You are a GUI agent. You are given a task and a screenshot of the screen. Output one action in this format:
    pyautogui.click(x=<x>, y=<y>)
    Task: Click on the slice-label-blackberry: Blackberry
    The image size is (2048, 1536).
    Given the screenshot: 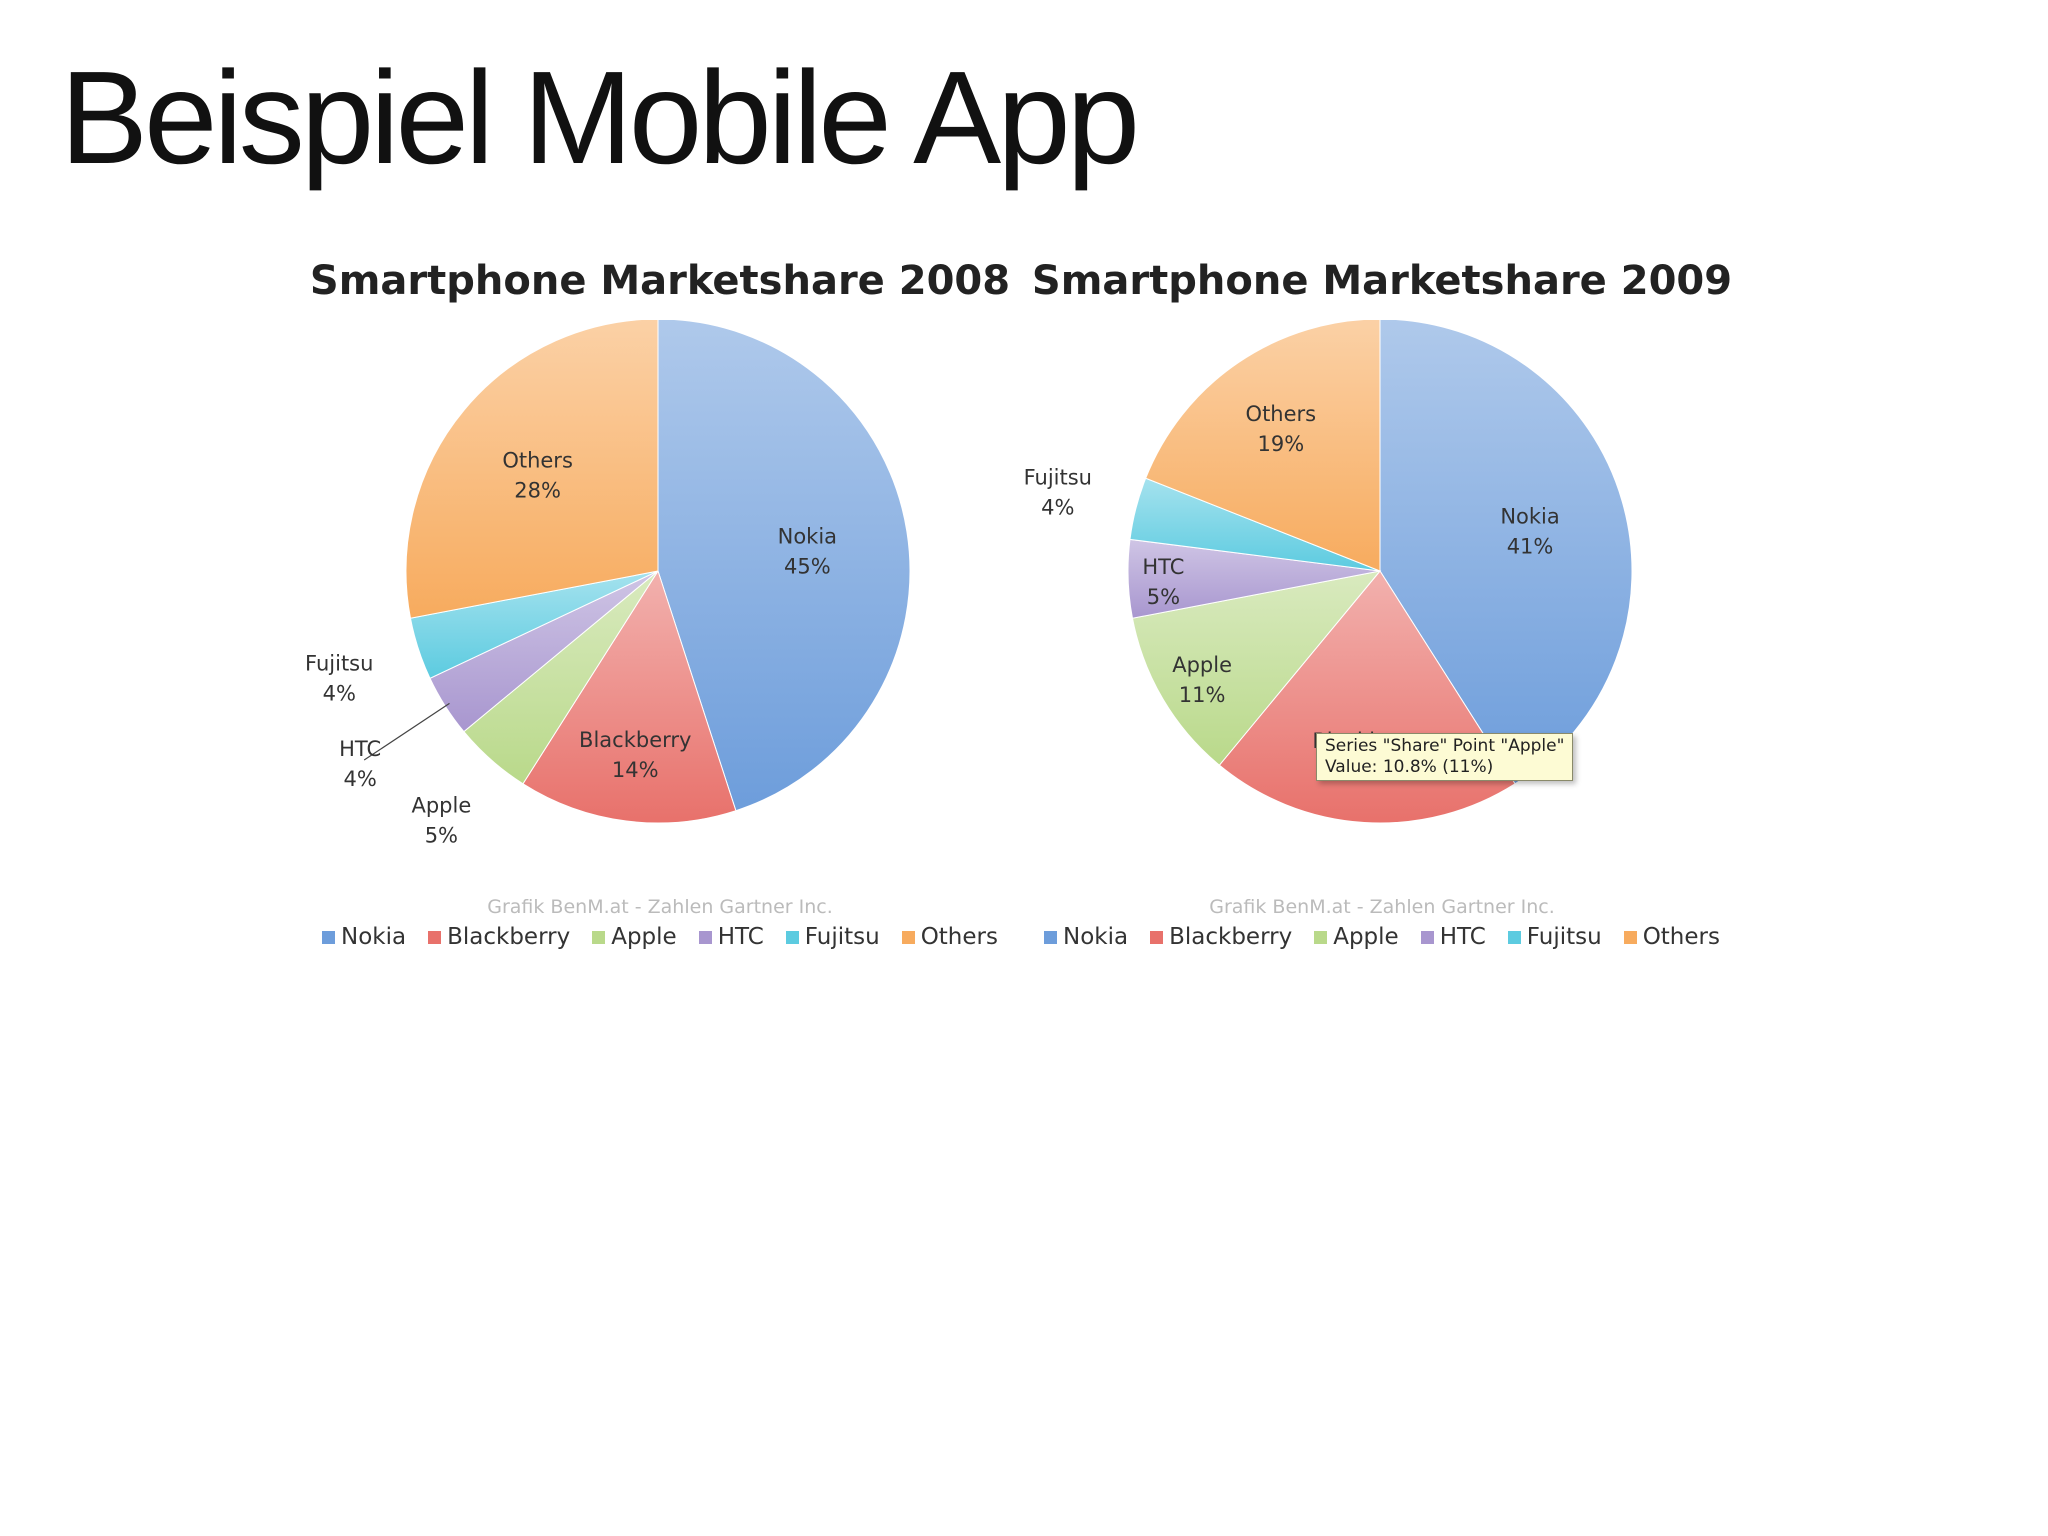 What is the action you would take?
    pyautogui.click(x=635, y=740)
    